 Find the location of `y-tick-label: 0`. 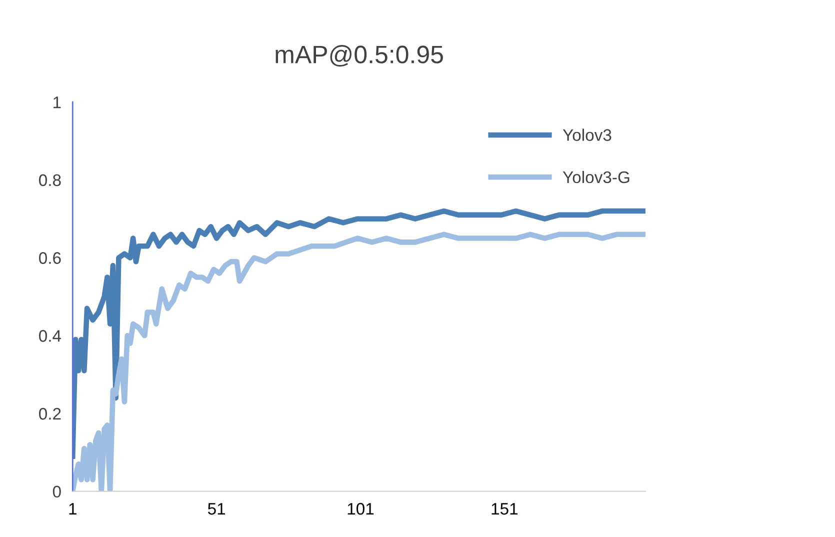

y-tick-label: 0 is located at coordinates (56, 492).